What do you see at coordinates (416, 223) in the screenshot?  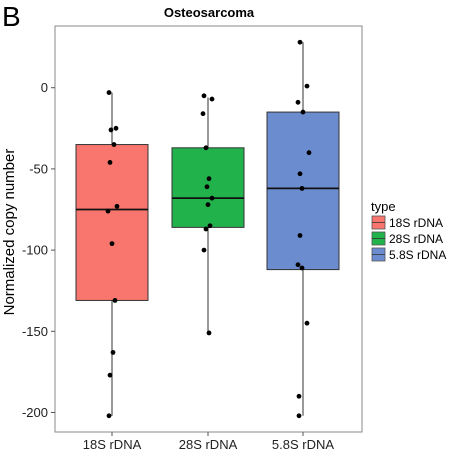 I see `legend-label: 18S rDNA` at bounding box center [416, 223].